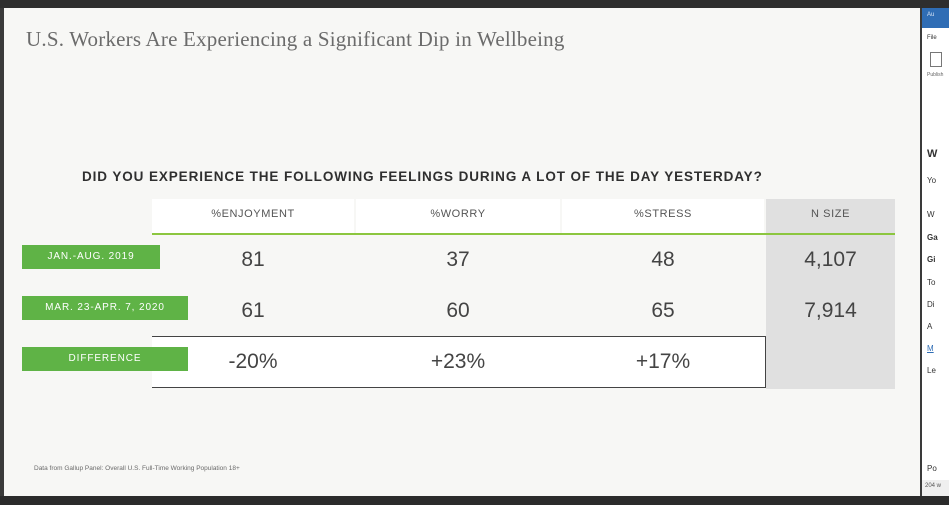  Describe the element at coordinates (523, 234) in the screenshot. I see `header-rule` at that location.